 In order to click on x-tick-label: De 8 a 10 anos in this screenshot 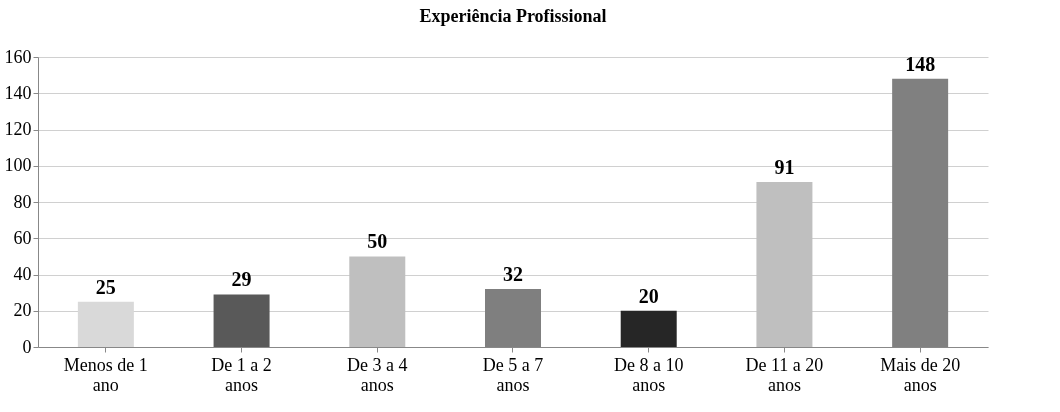, I will do `click(648, 374)`.